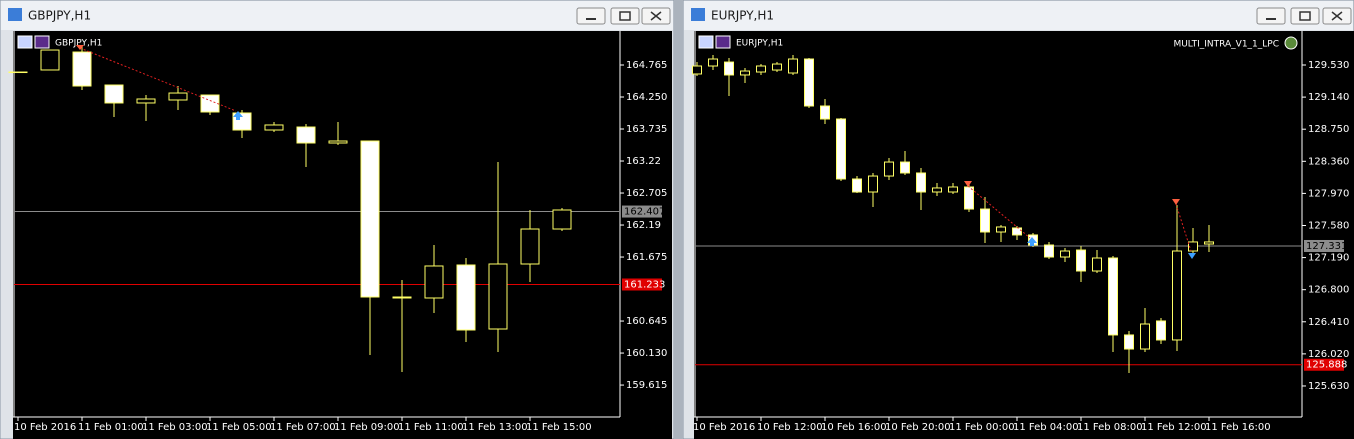 Image resolution: width=1354 pixels, height=439 pixels. I want to click on y-tick-label: 125.630, so click(1328, 386).